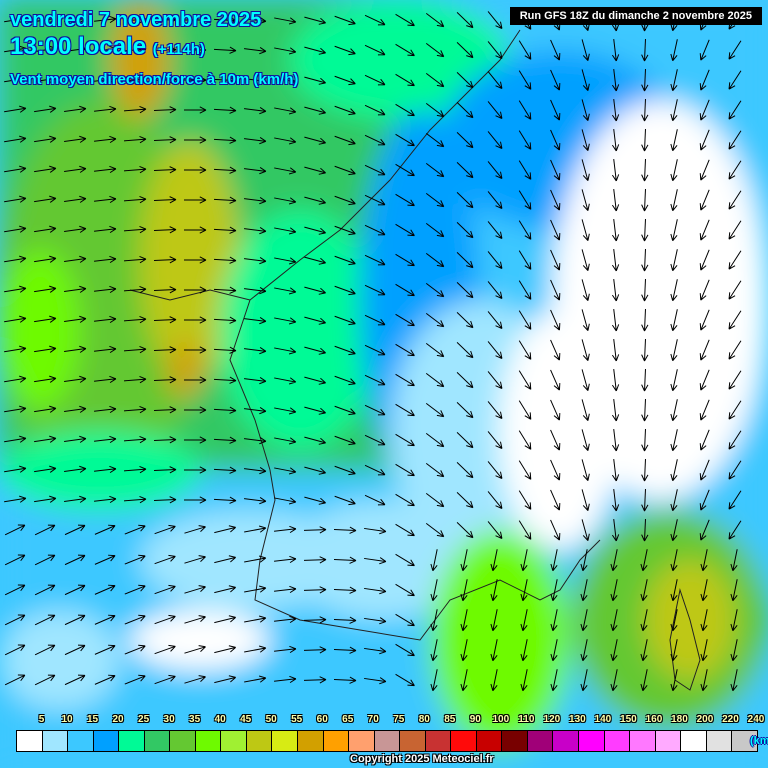  I want to click on legend-label: 20, so click(118, 719).